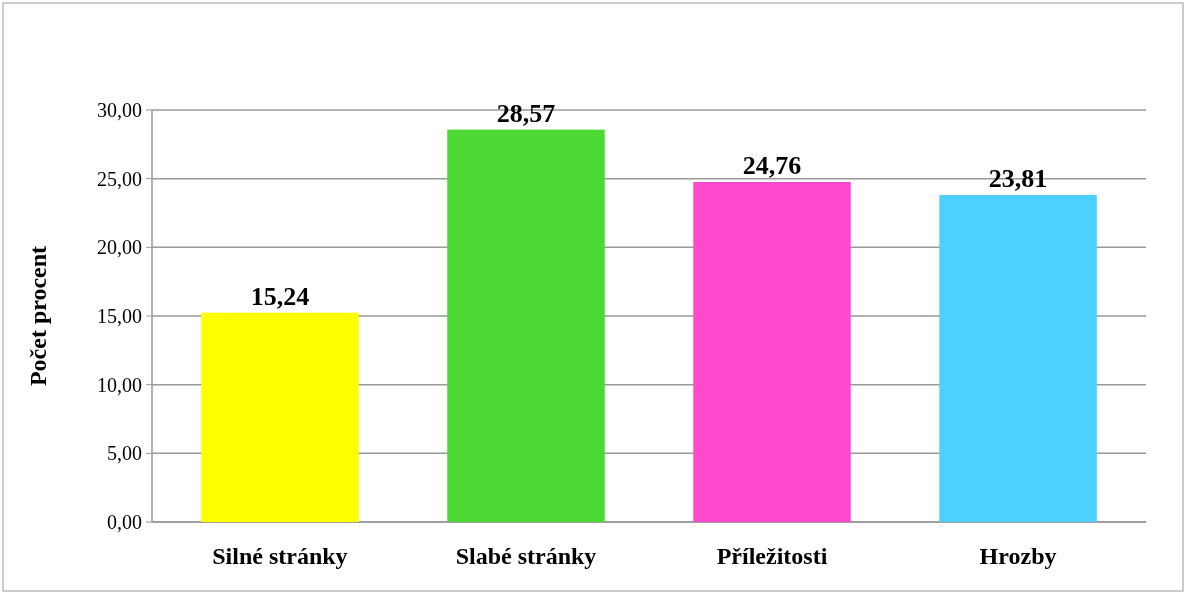 The width and height of the screenshot is (1186, 594). Describe the element at coordinates (38, 316) in the screenshot. I see `y-axis-title: Počet procent` at that location.